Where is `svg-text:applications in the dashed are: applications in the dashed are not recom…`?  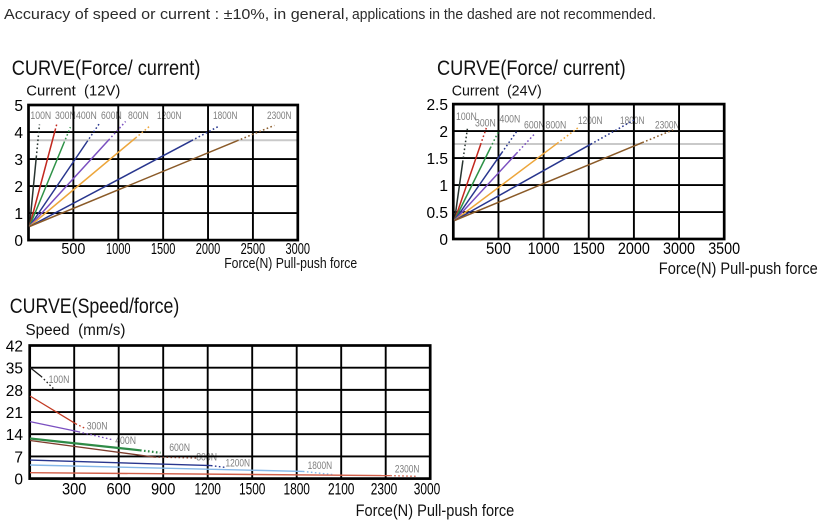
svg-text:applications in the dashed are: applications in the dashed are not recom… is located at coordinates (504, 14).